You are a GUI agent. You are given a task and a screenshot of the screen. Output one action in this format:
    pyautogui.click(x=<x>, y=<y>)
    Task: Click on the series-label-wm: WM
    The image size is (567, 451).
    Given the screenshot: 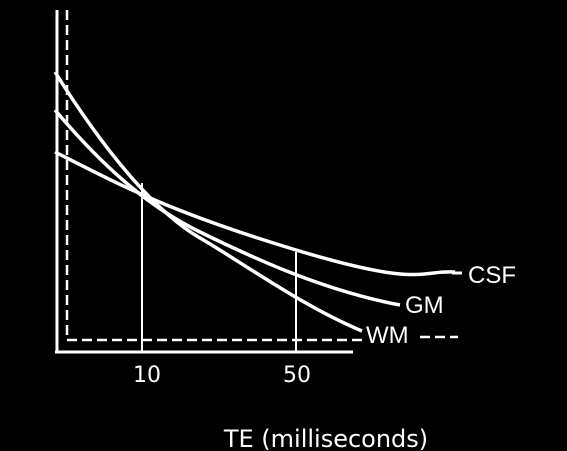 What is the action you would take?
    pyautogui.click(x=387, y=335)
    